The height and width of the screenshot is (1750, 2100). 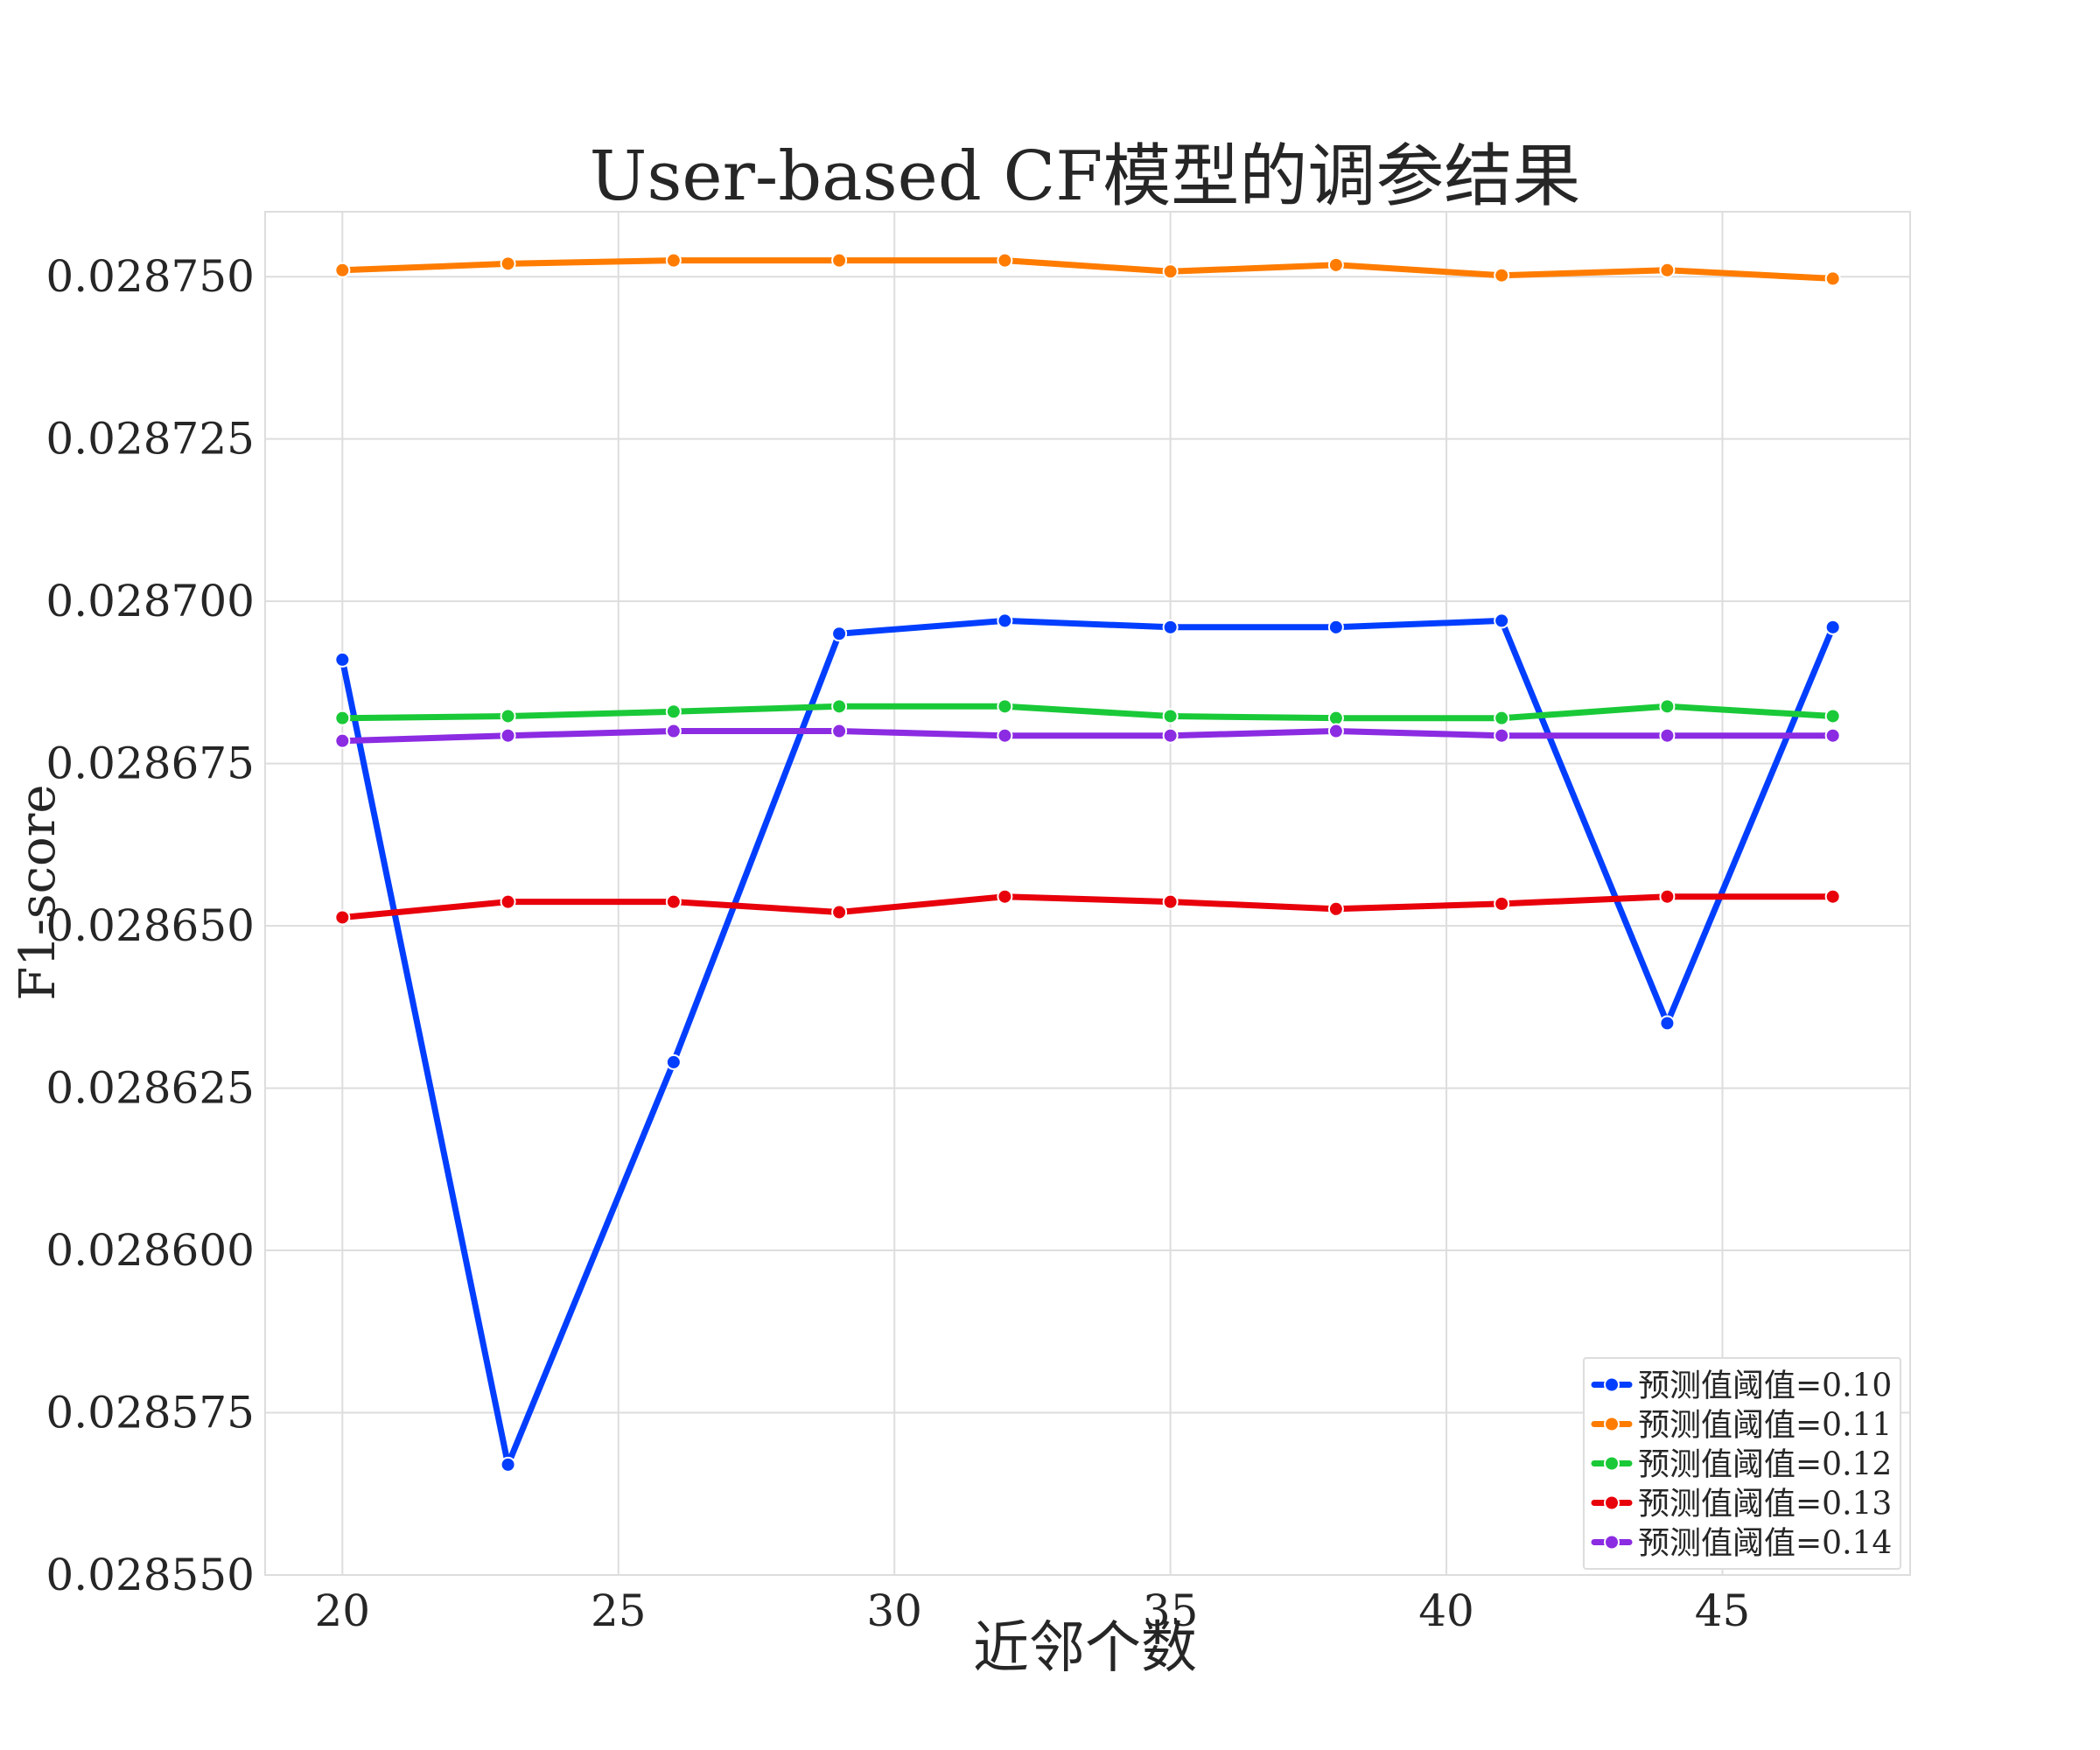 What do you see at coordinates (1765, 1386) in the screenshot?
I see `legend-label: 预测值阈值=0.10` at bounding box center [1765, 1386].